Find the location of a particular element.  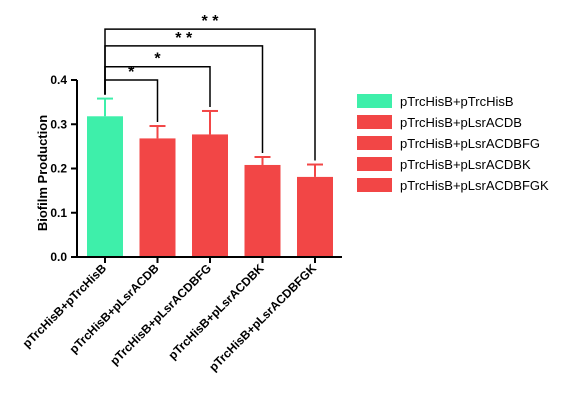

x-tick-label-4: pTrcHisB+pLsrACDBK is located at coordinates (215, 311).